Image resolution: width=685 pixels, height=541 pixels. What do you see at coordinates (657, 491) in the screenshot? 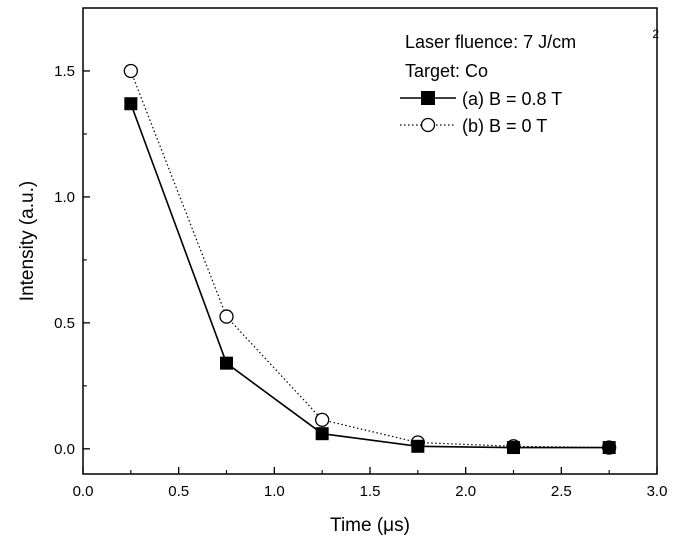
I see `x-tick-label: 3.0` at bounding box center [657, 491].